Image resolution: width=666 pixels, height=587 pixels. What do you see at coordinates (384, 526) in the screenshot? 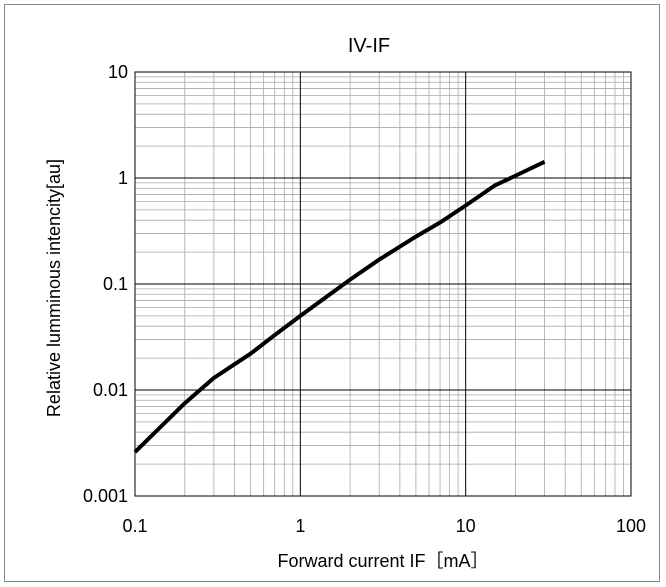
I see `x-tick-labels: 0.1 1 10 100` at bounding box center [384, 526].